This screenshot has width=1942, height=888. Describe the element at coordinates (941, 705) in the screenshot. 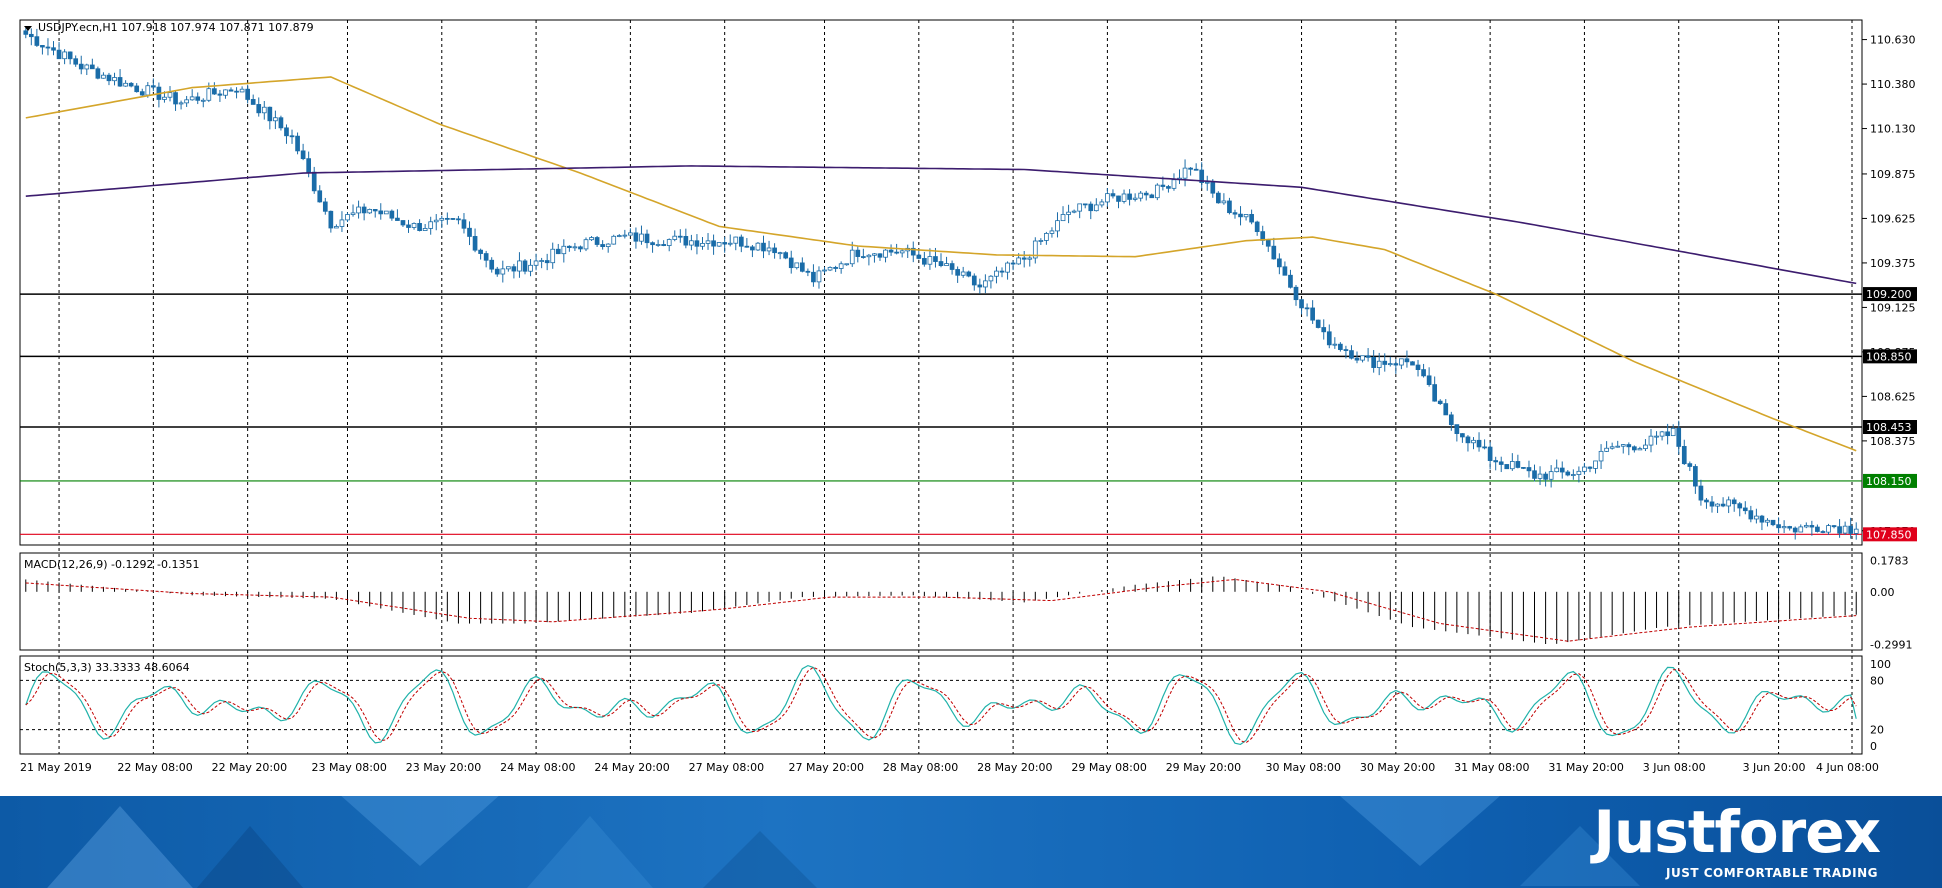

I see `panel-frame` at that location.